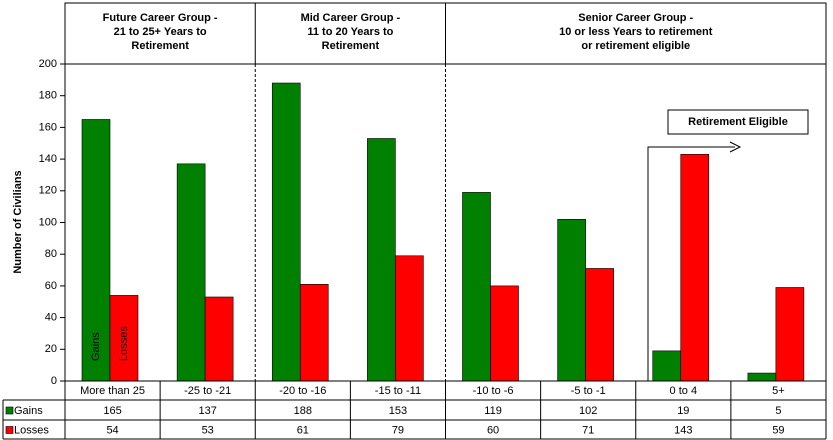 The width and height of the screenshot is (833, 440). I want to click on y-tick-label: 40, so click(51, 318).